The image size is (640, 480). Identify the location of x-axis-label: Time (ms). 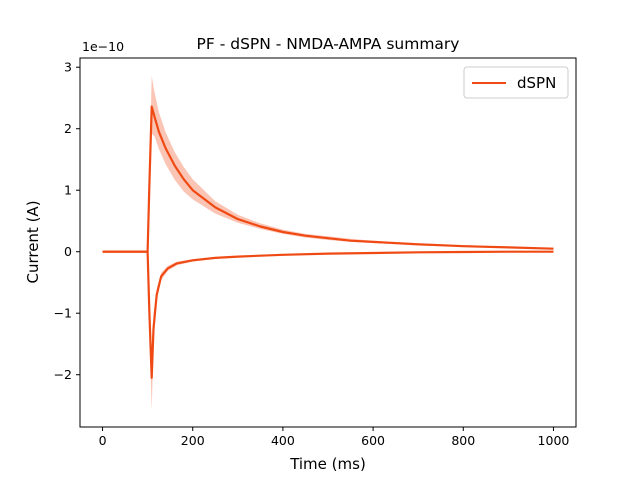
(327, 464).